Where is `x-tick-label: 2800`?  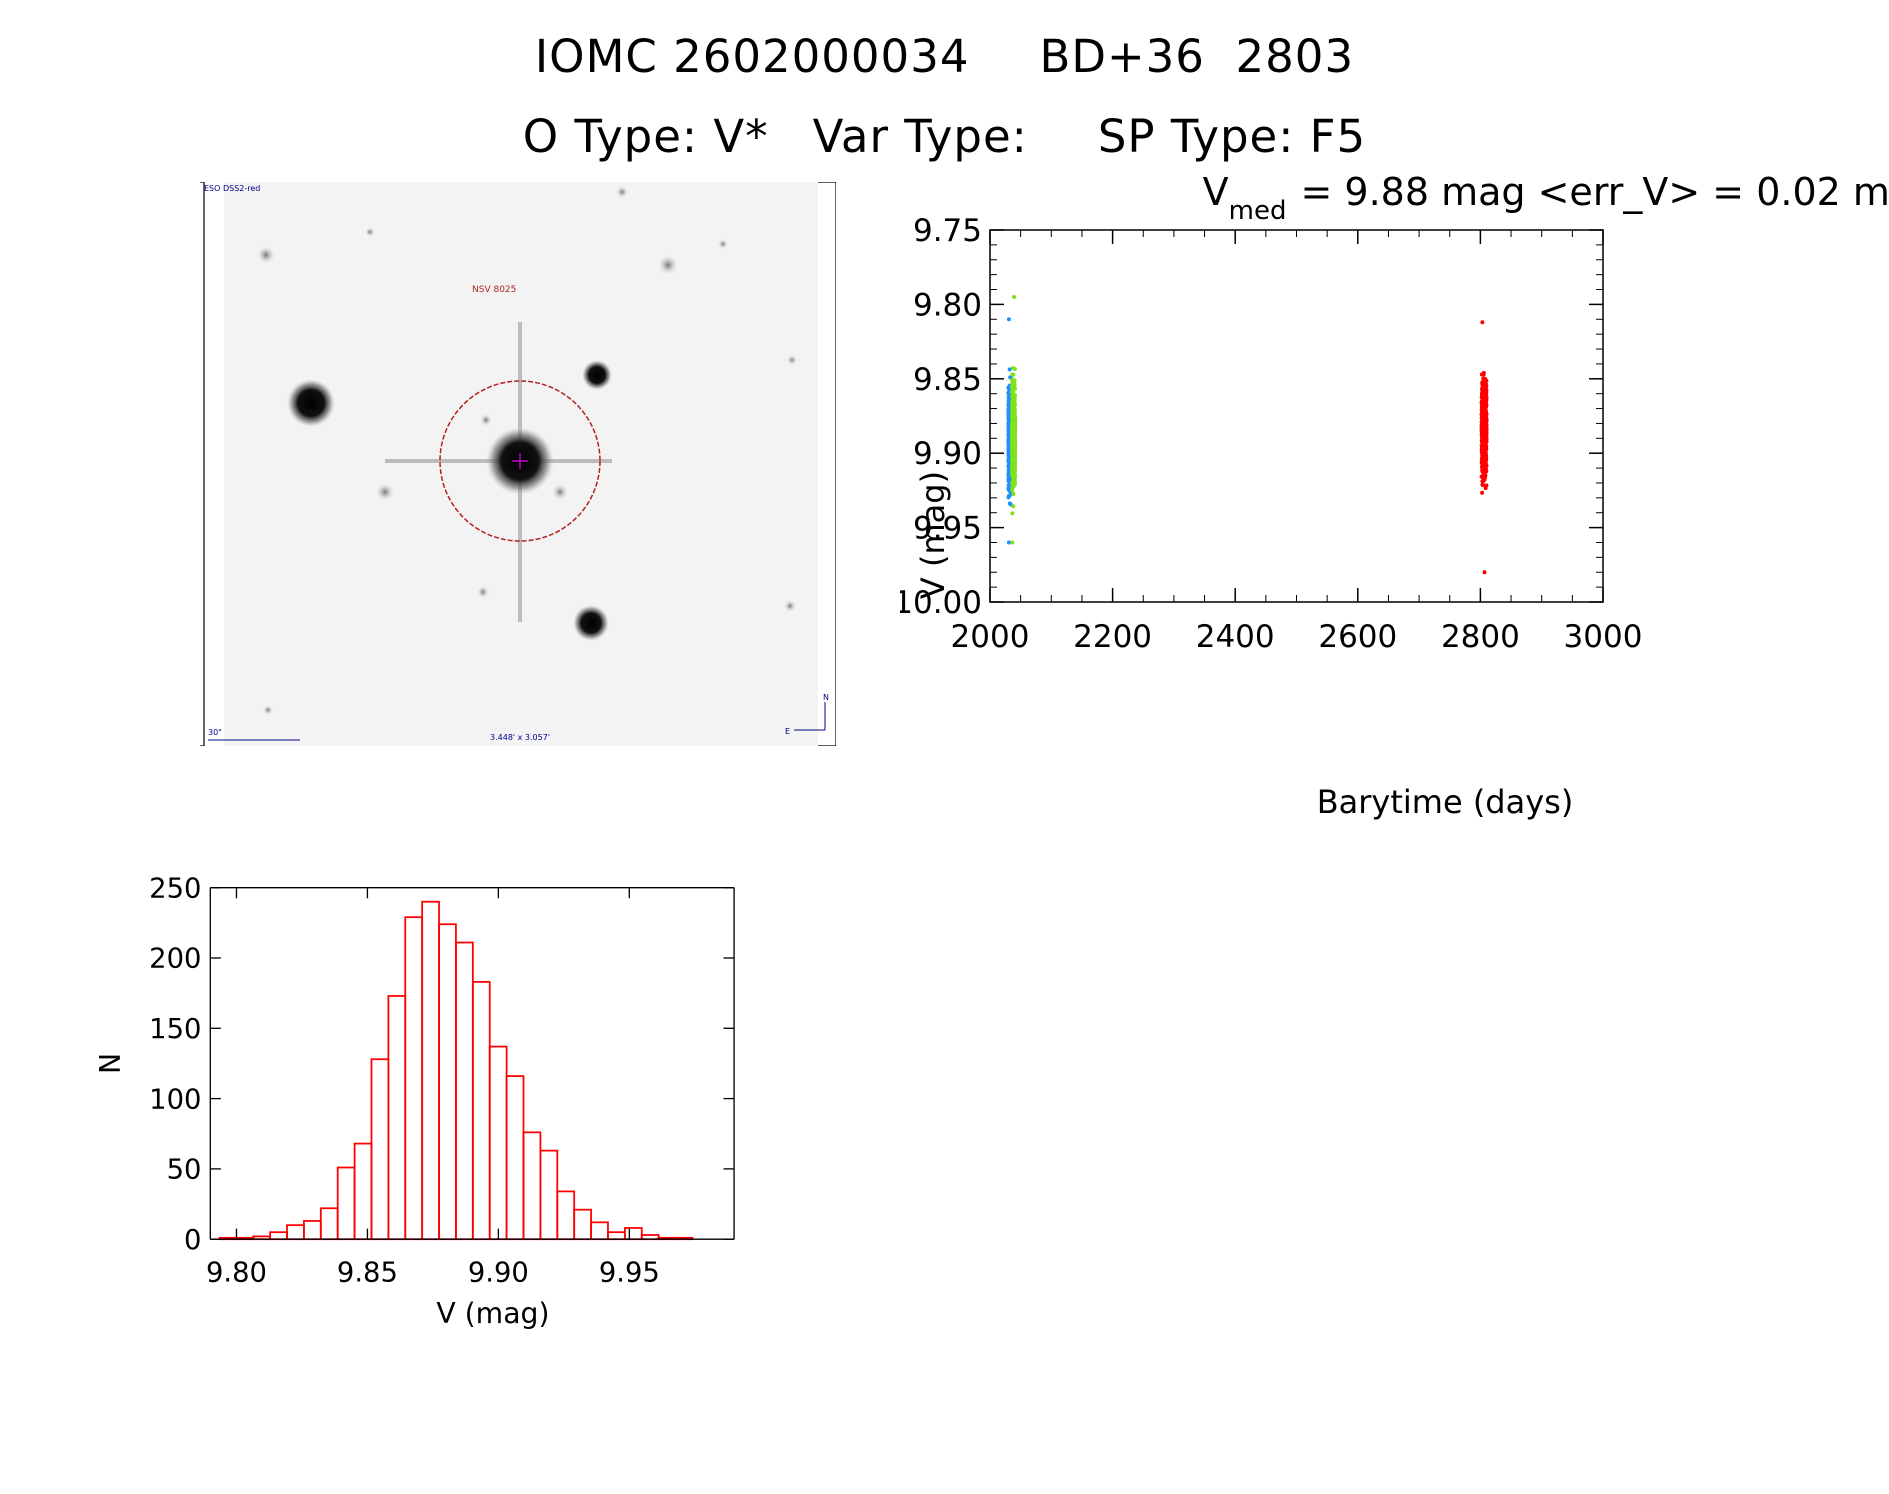
x-tick-label: 2800 is located at coordinates (1480, 637).